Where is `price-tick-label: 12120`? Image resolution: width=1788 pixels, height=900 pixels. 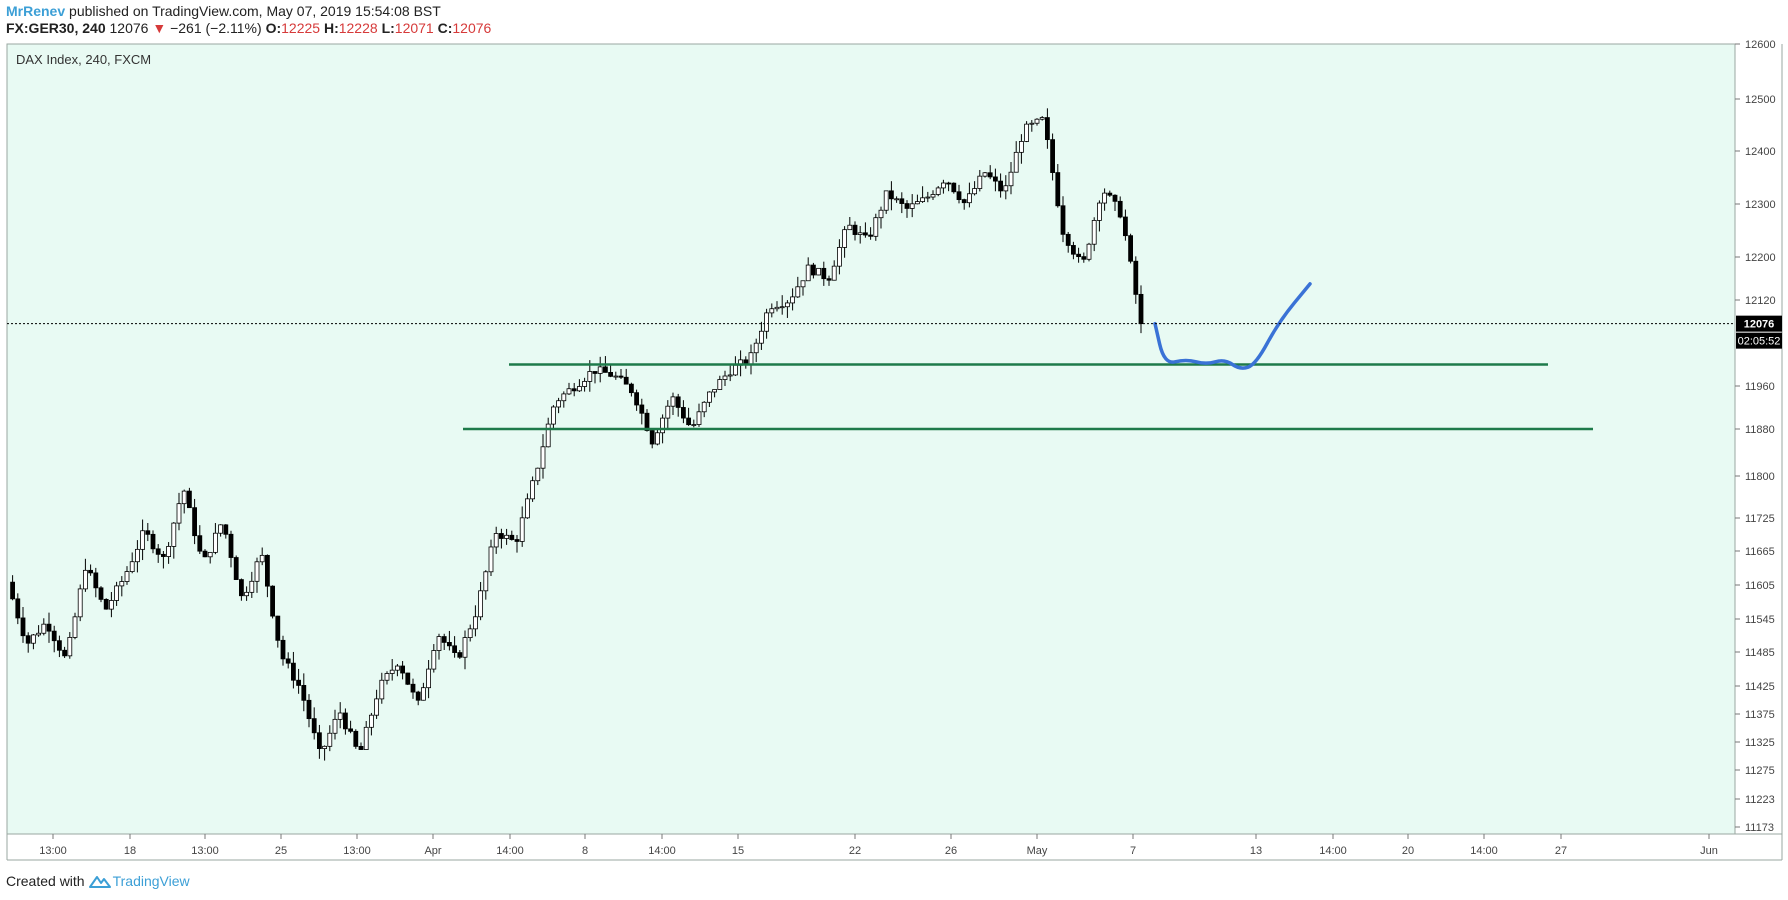 price-tick-label: 12120 is located at coordinates (1760, 301).